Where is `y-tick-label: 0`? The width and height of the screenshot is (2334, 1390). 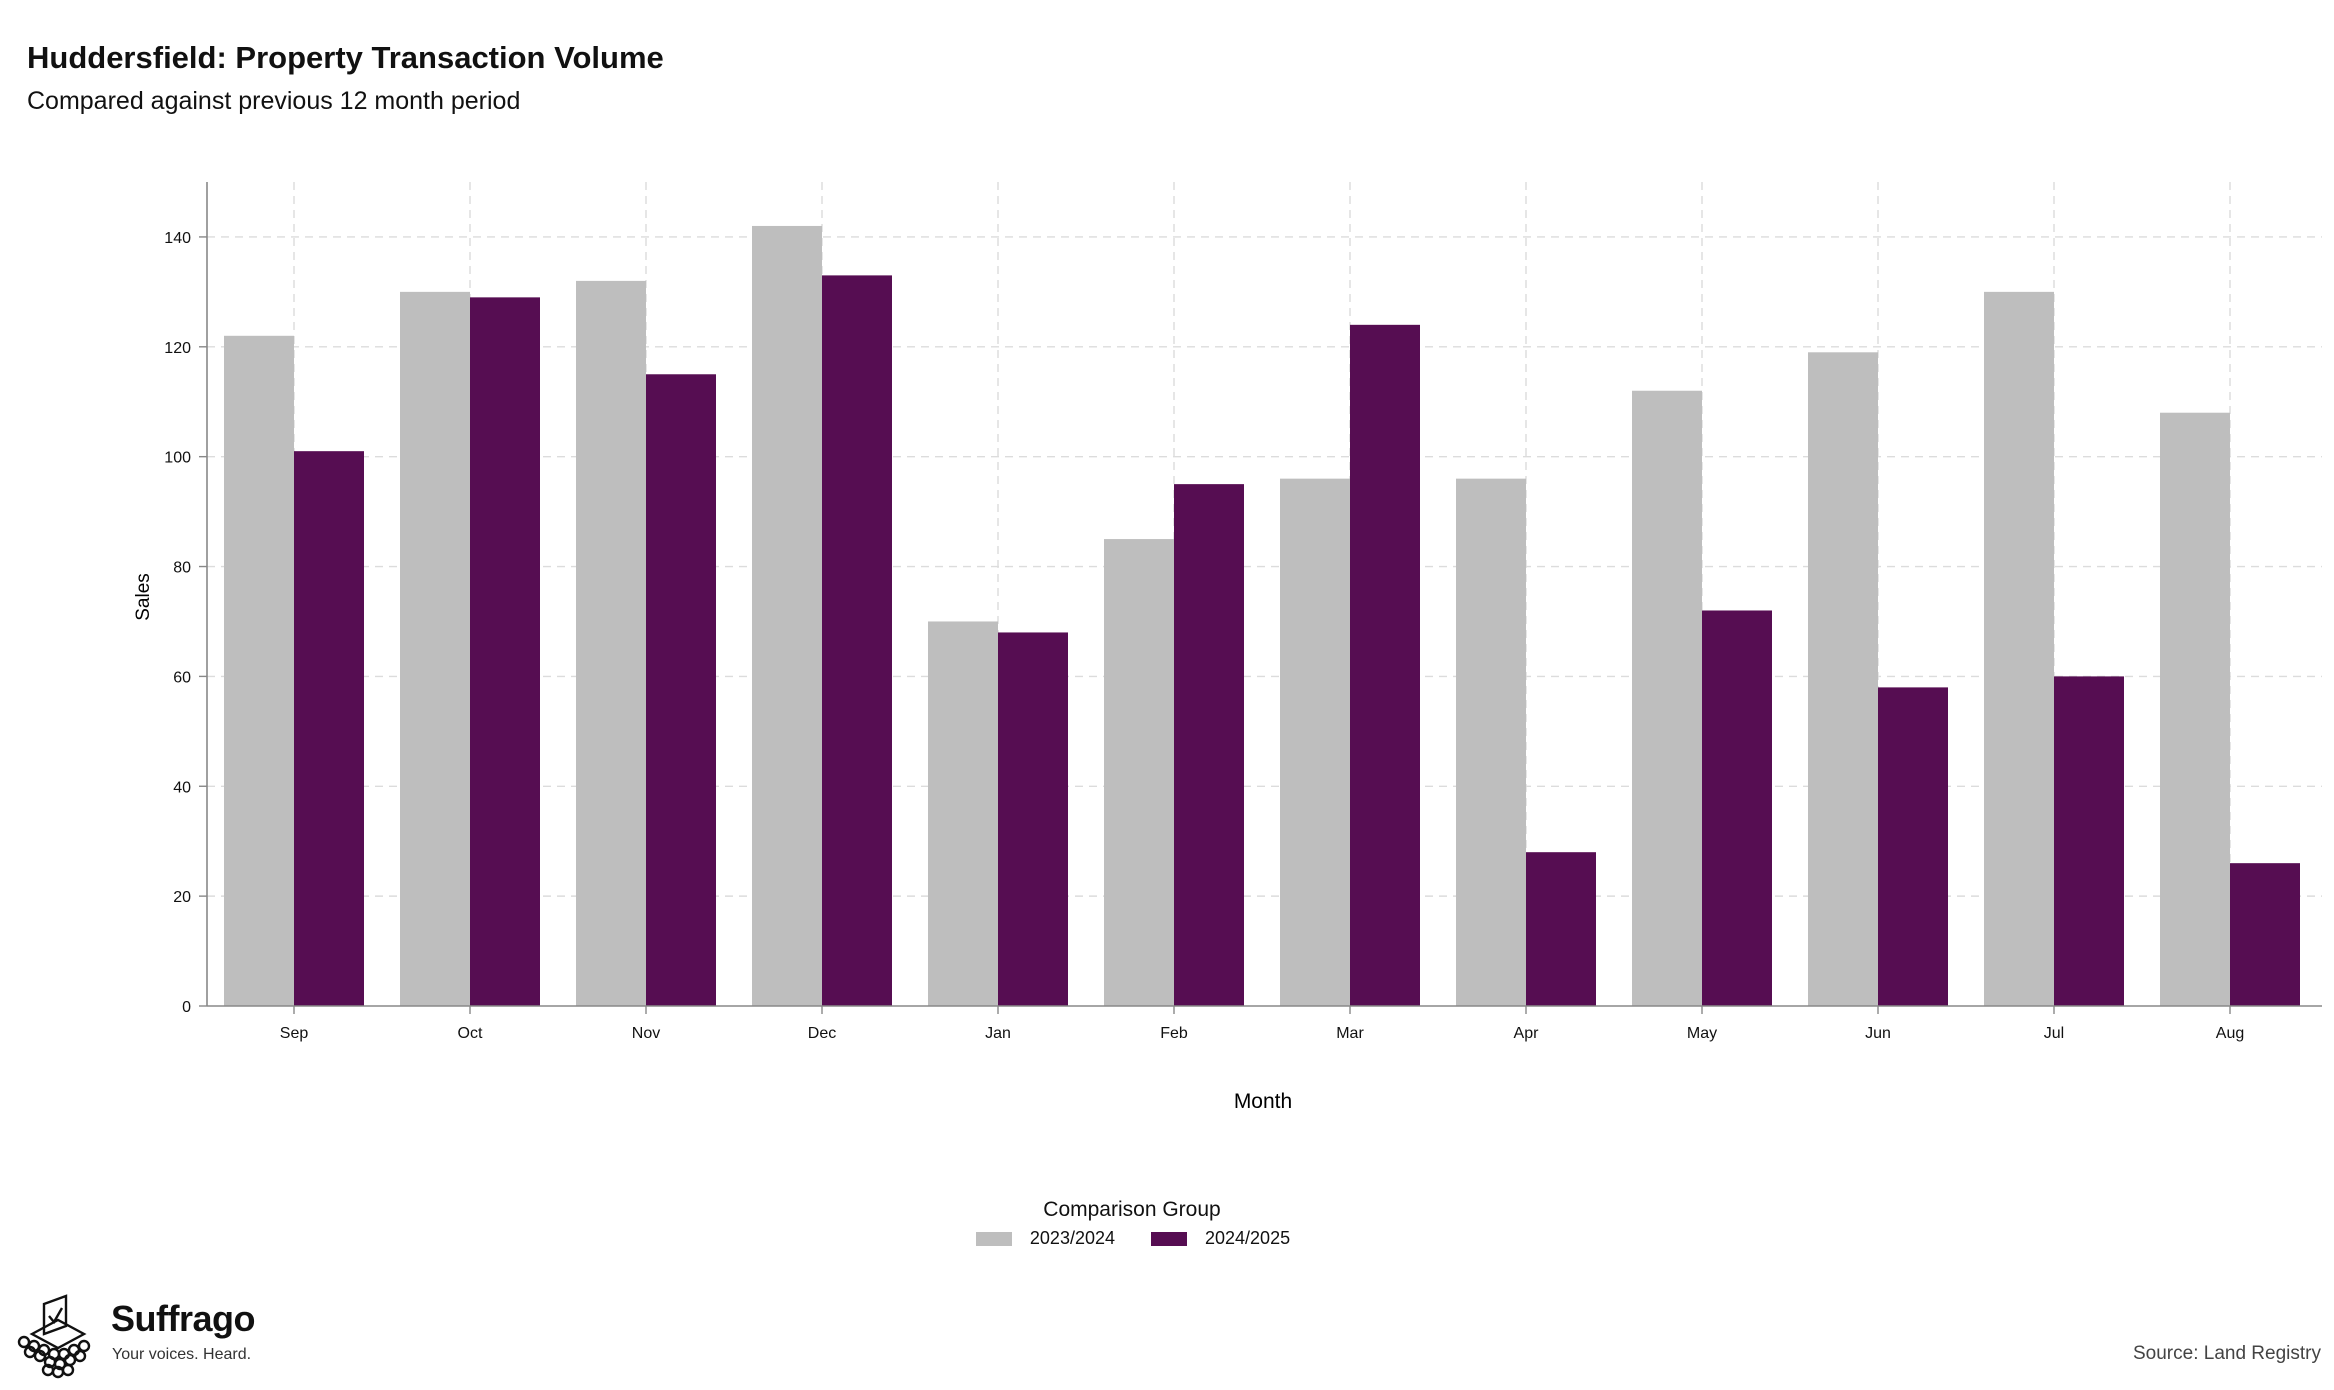
y-tick-label: 0 is located at coordinates (186, 1007).